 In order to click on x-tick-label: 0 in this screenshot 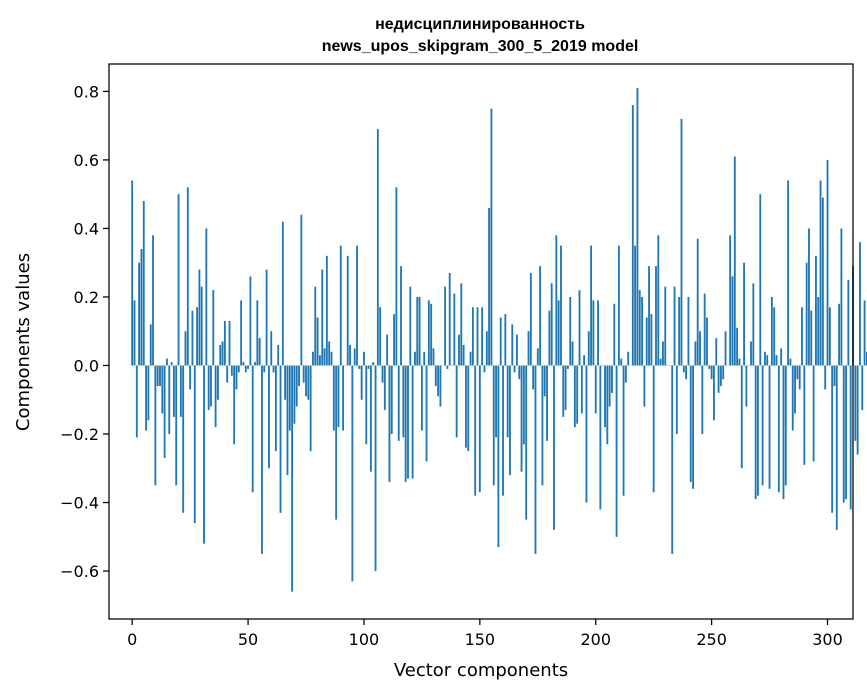, I will do `click(132, 639)`.